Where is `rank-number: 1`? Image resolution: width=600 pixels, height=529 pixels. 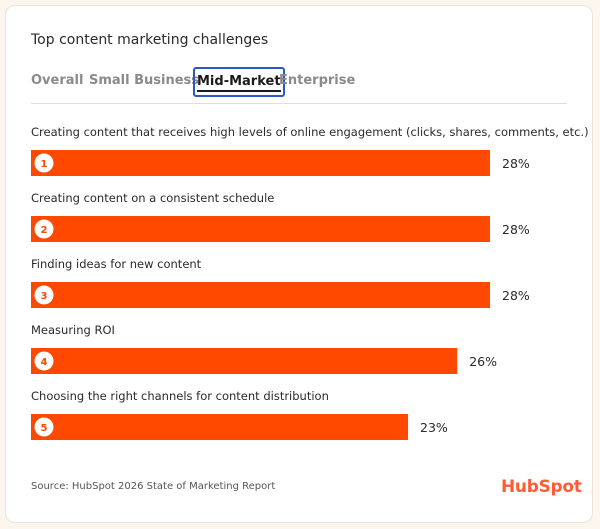 rank-number: 1 is located at coordinates (44, 164).